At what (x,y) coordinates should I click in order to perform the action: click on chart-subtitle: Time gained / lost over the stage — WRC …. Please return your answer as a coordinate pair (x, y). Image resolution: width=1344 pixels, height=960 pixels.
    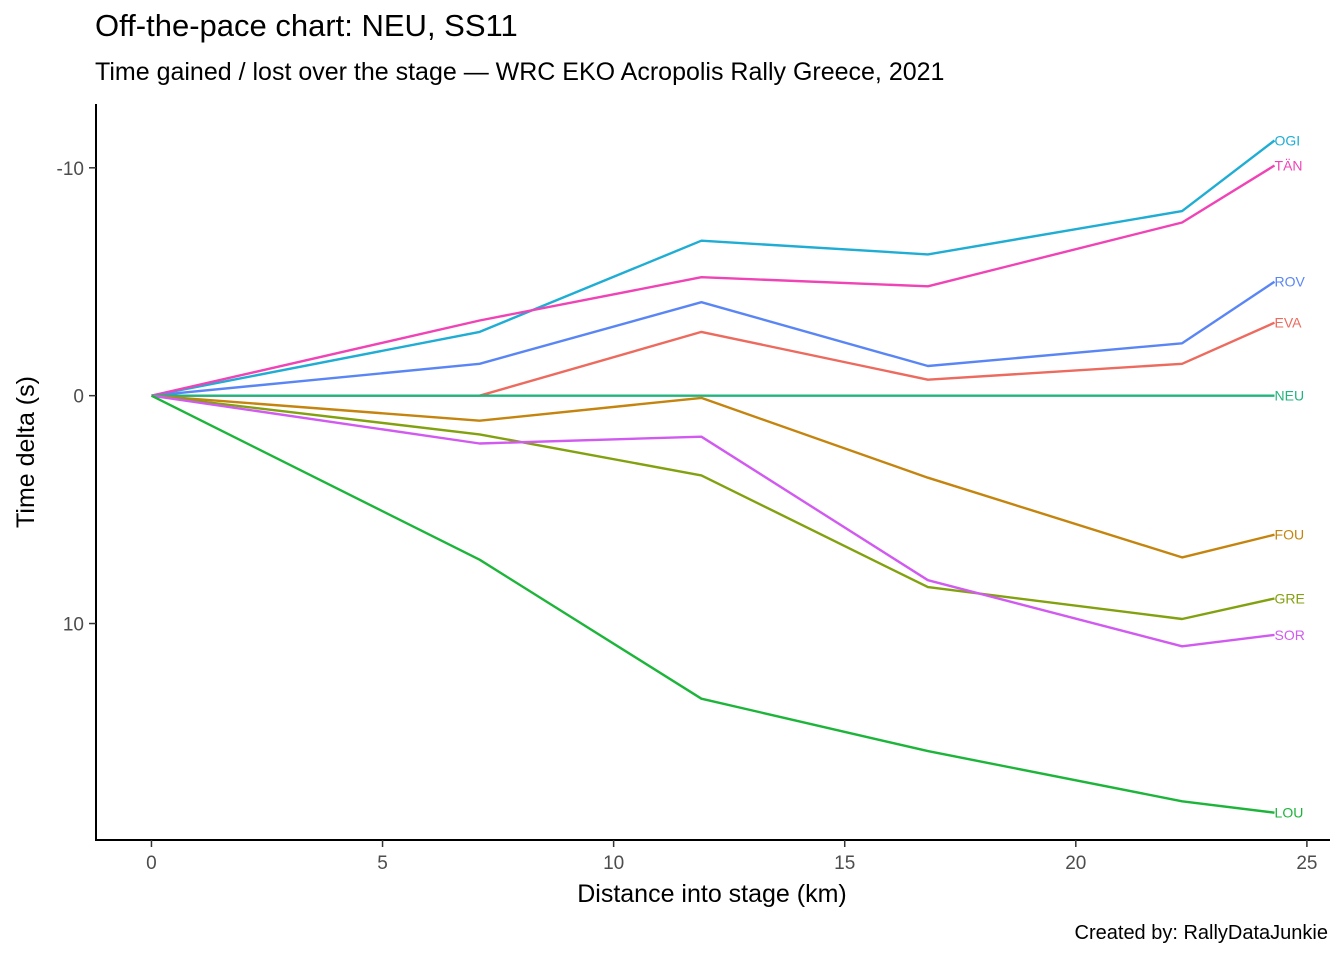
    Looking at the image, I should click on (520, 72).